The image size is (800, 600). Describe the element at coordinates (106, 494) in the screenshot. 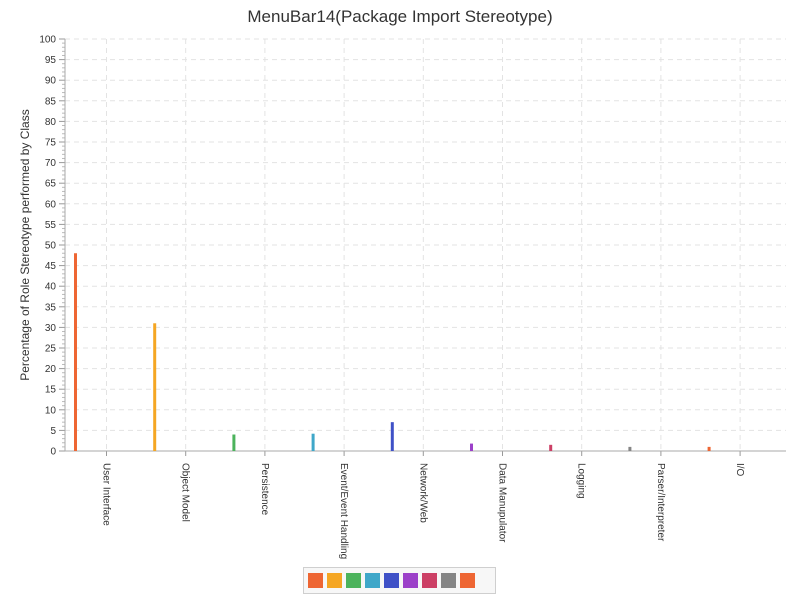

I see `x-tick-label: User Interface` at that location.